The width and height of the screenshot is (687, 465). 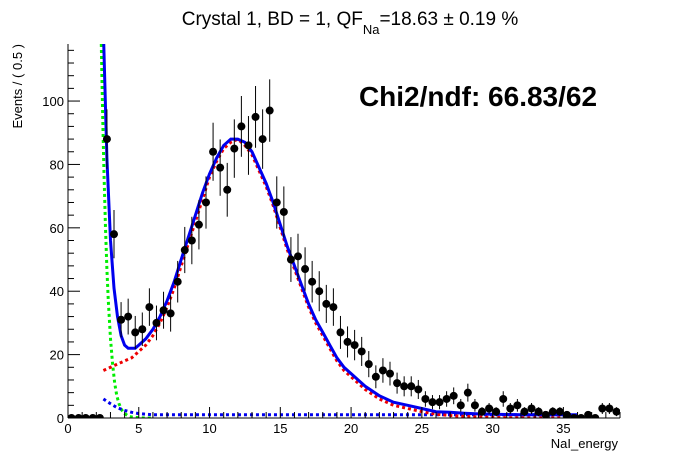 I want to click on chart-title-suffix: =18.63 ± 0.19 %, so click(x=448, y=19).